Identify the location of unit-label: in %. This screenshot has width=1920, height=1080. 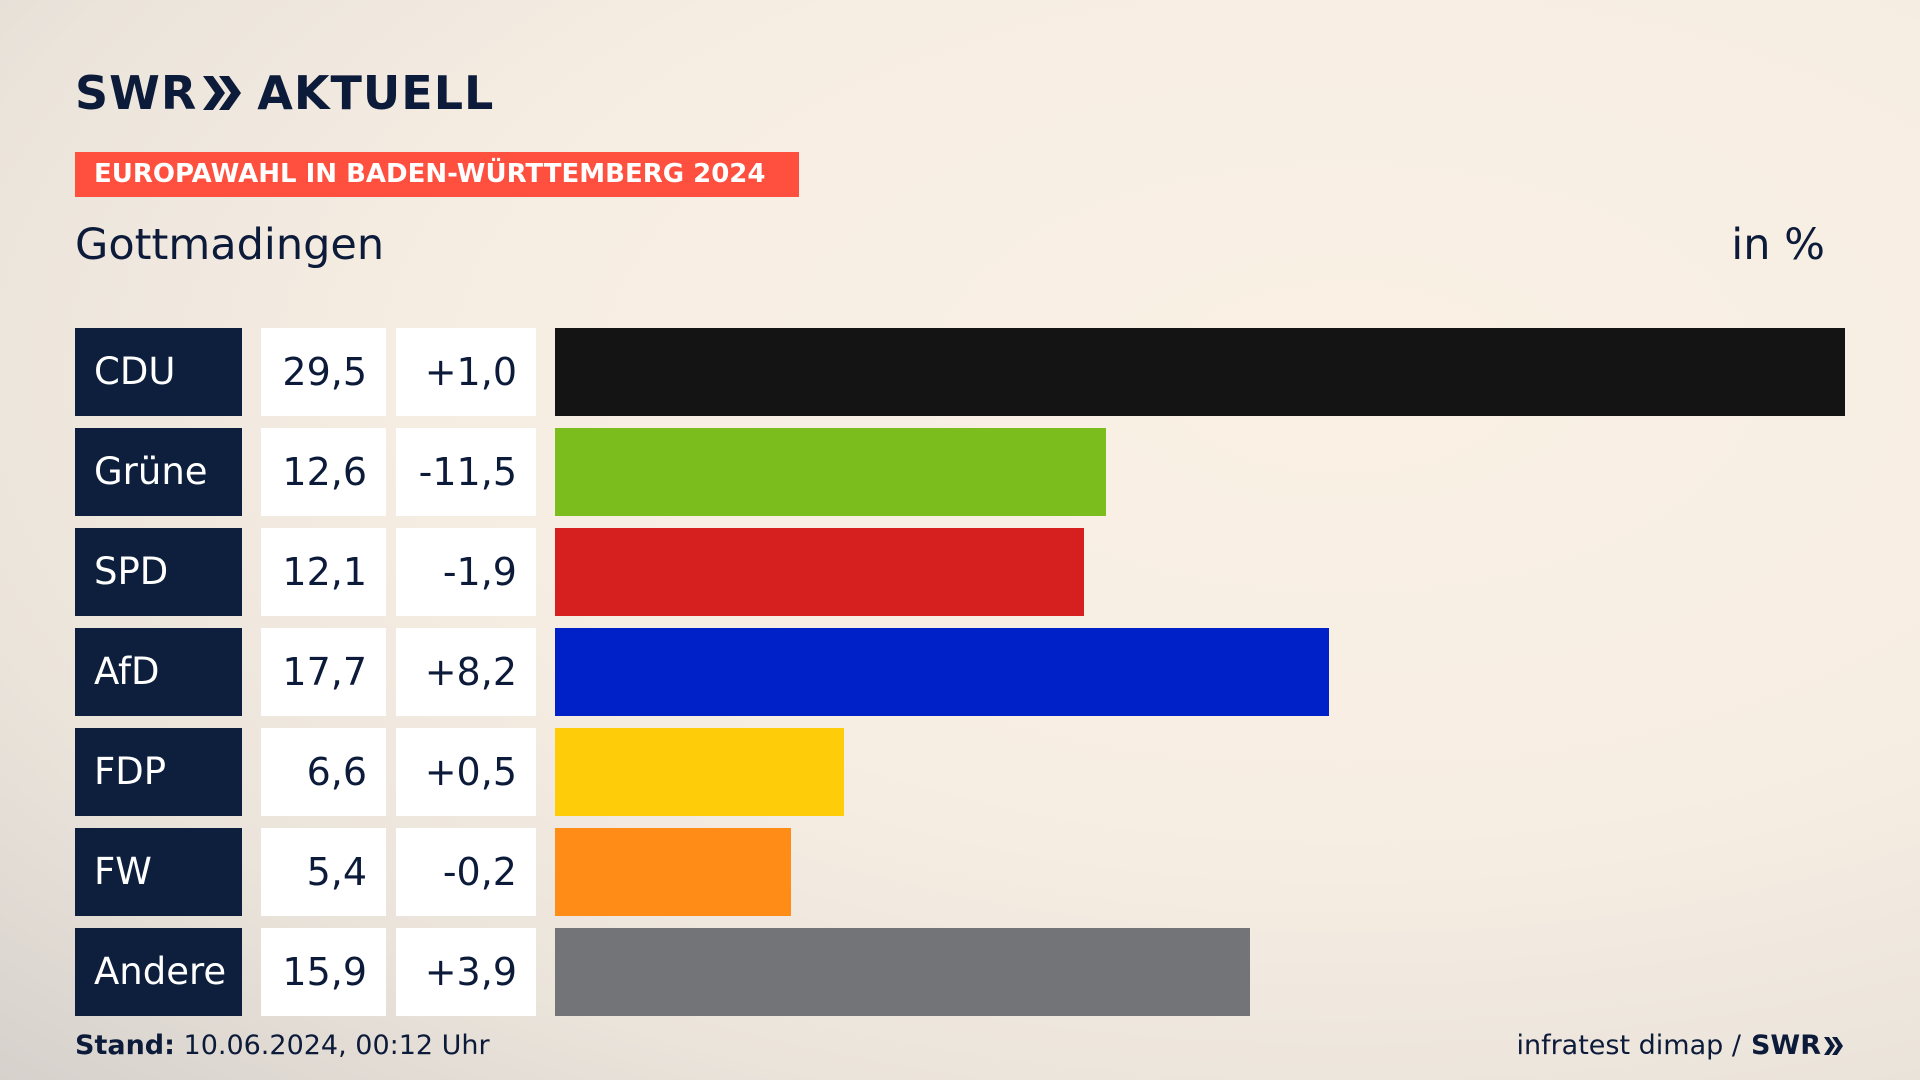
(1778, 245).